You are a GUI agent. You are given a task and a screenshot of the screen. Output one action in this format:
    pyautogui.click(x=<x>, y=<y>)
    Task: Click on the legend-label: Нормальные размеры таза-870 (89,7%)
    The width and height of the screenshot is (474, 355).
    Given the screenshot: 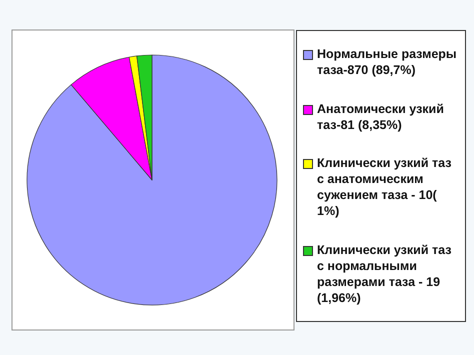 What is the action you would take?
    pyautogui.click(x=387, y=62)
    